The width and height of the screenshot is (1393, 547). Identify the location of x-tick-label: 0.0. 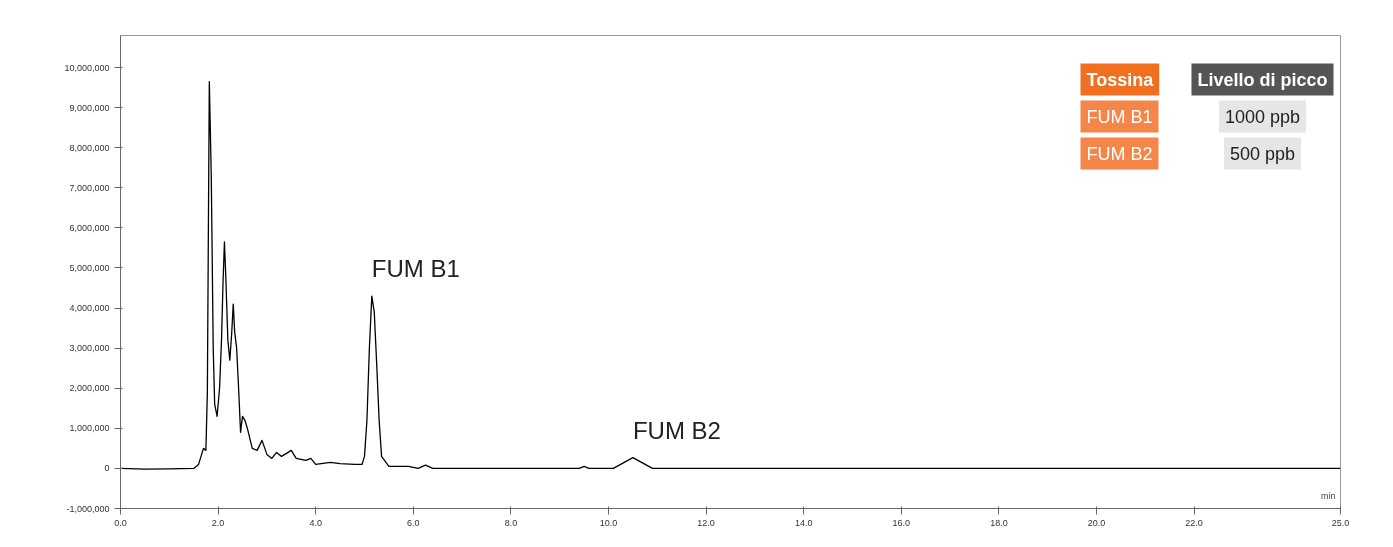
(120, 522).